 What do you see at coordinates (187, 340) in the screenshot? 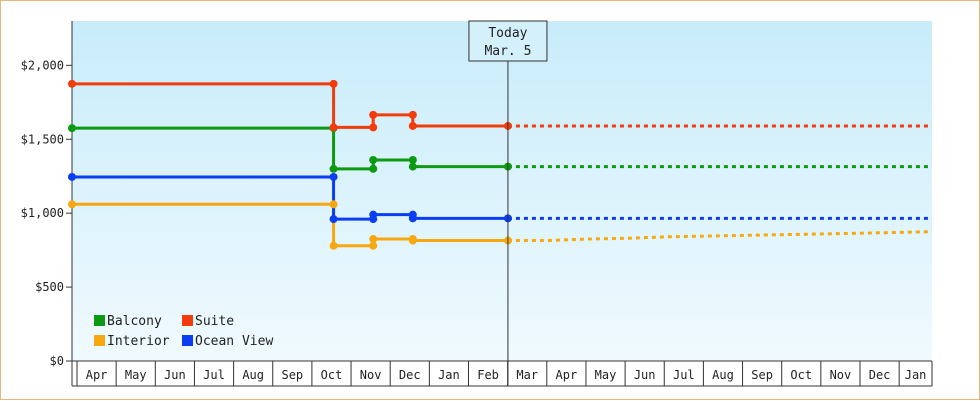
I see `legend-swatch-ocean-view` at bounding box center [187, 340].